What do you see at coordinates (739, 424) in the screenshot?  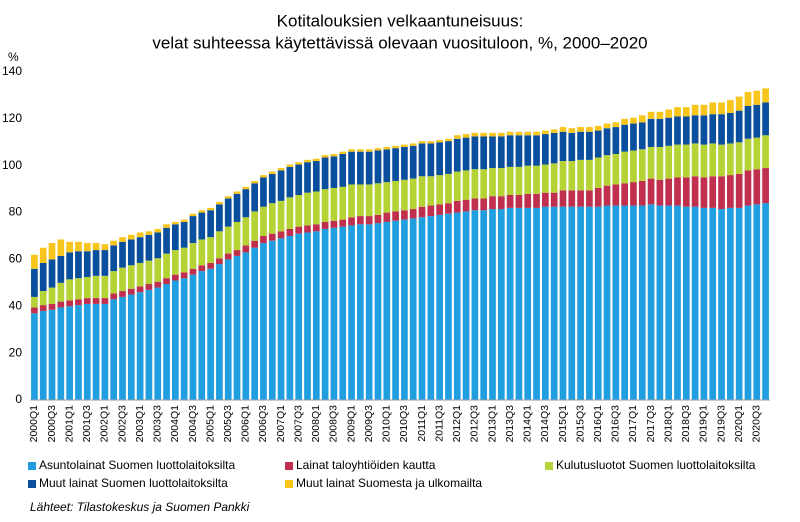 I see `x-tick-label: 2020Q1` at bounding box center [739, 424].